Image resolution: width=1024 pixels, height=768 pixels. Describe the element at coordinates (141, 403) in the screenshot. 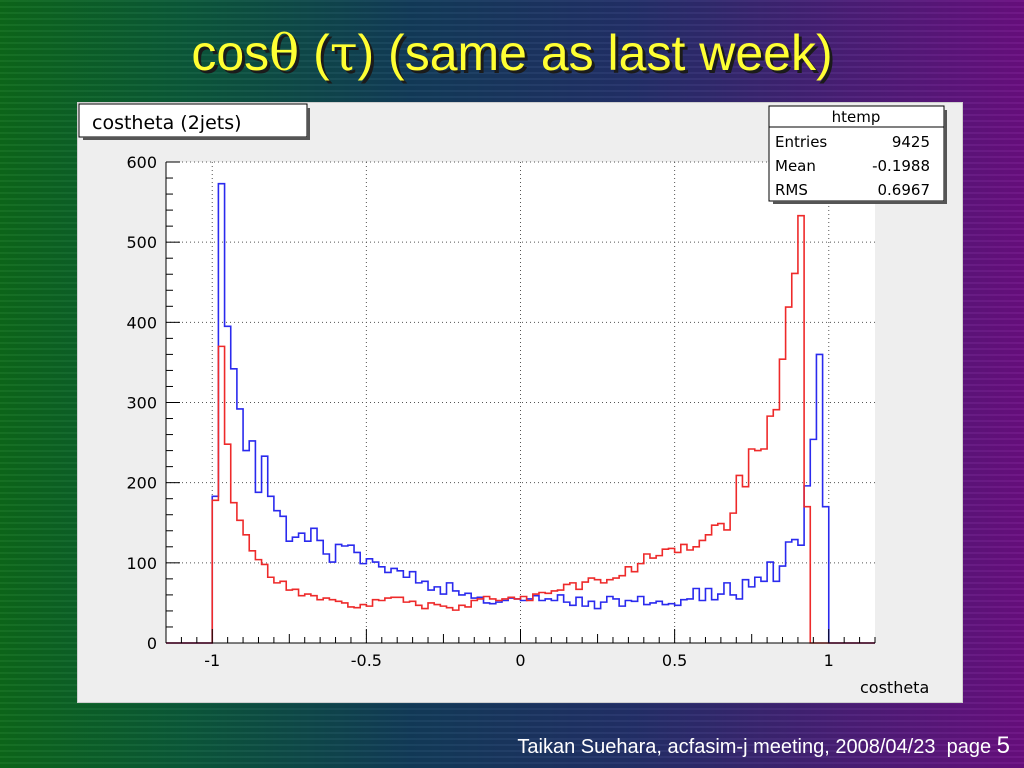

I see `y-tick-label: 300` at that location.